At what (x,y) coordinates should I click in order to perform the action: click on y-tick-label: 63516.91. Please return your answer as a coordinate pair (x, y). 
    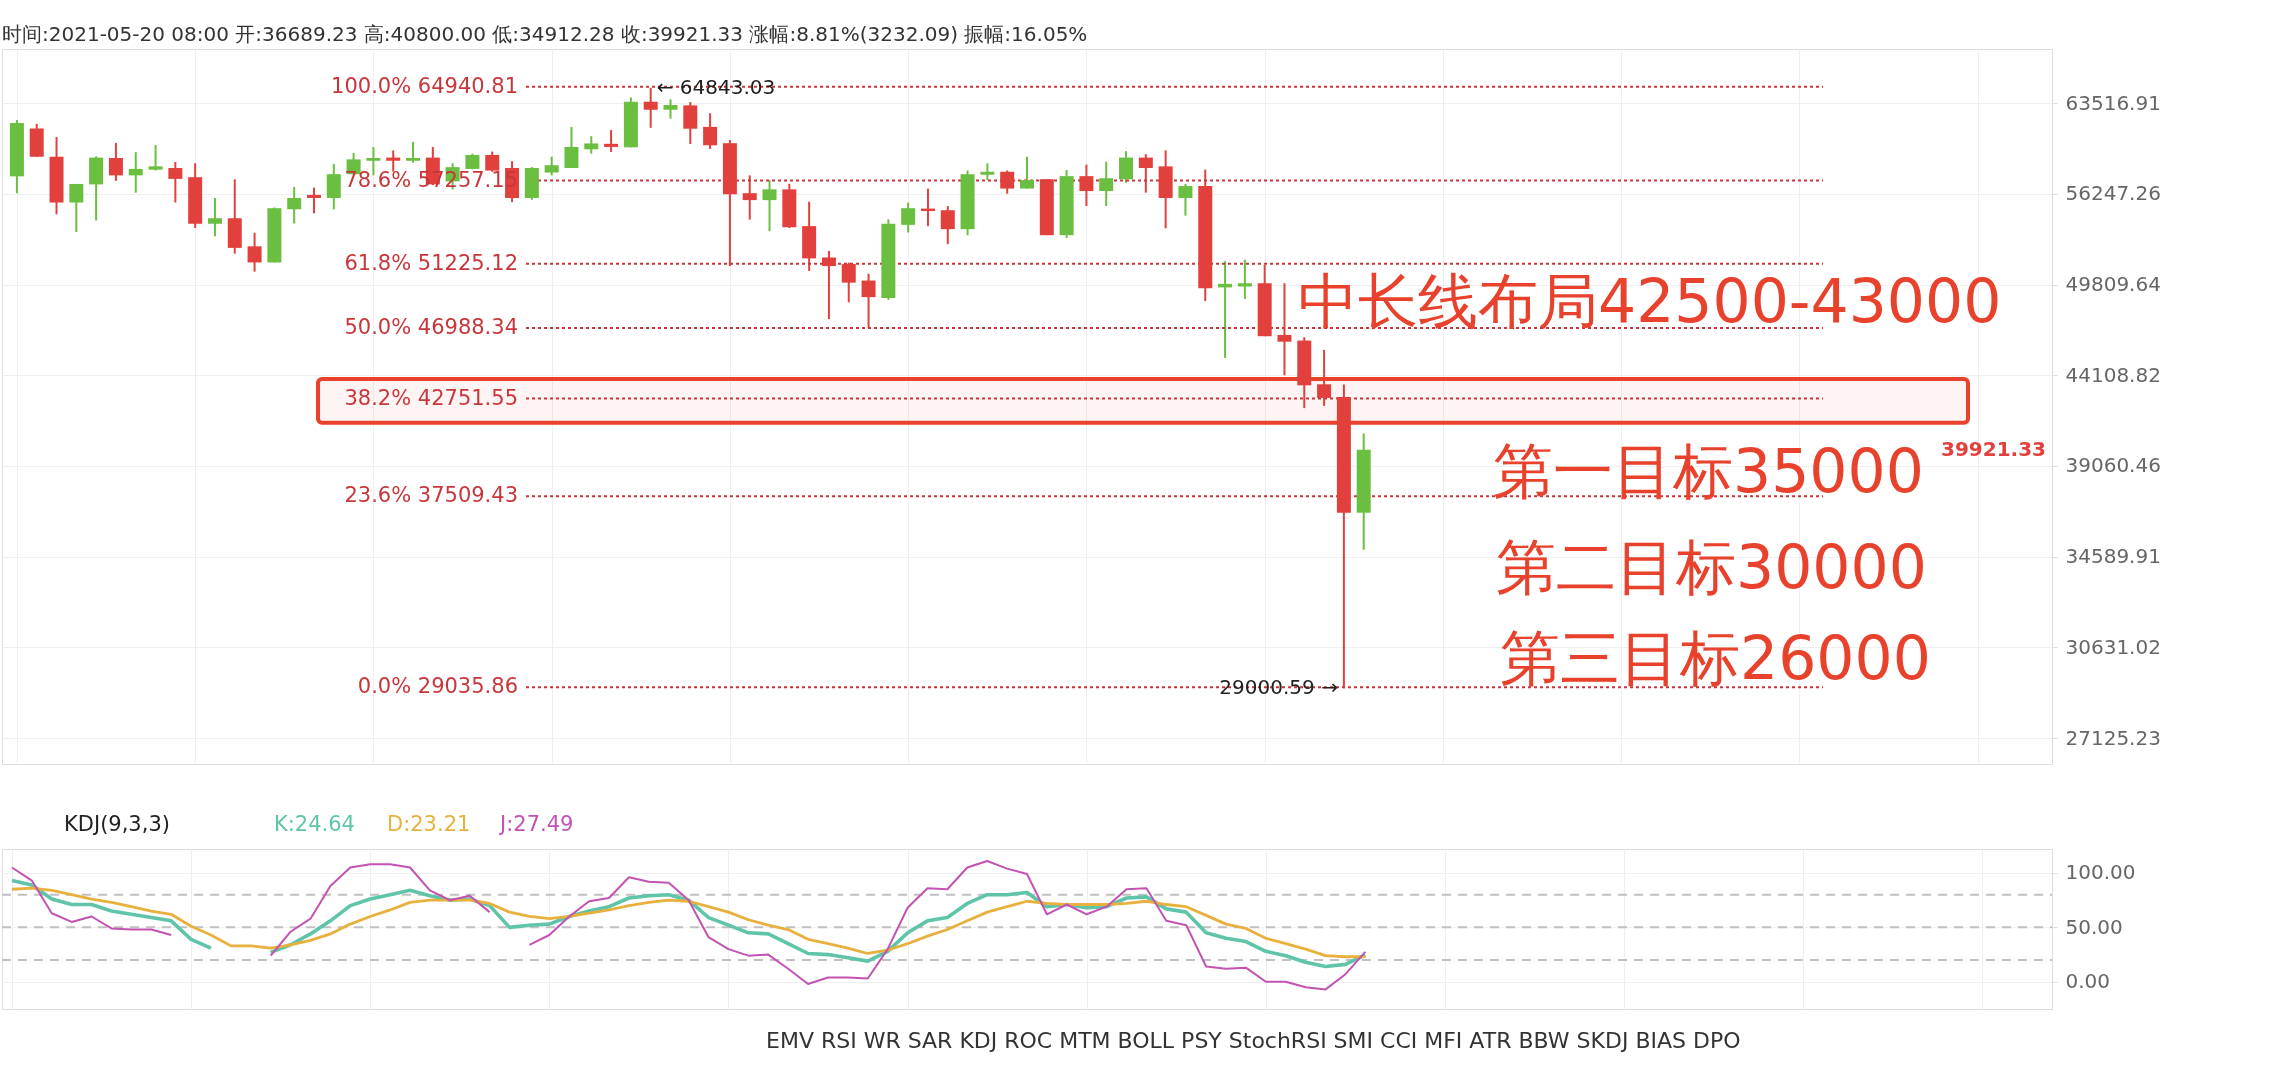
    Looking at the image, I should click on (2113, 102).